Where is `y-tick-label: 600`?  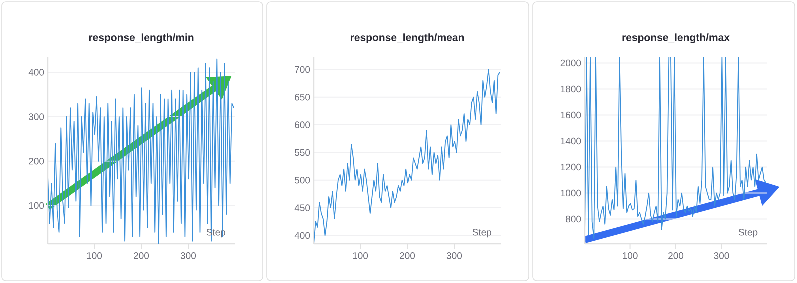 y-tick-label: 600 is located at coordinates (302, 125).